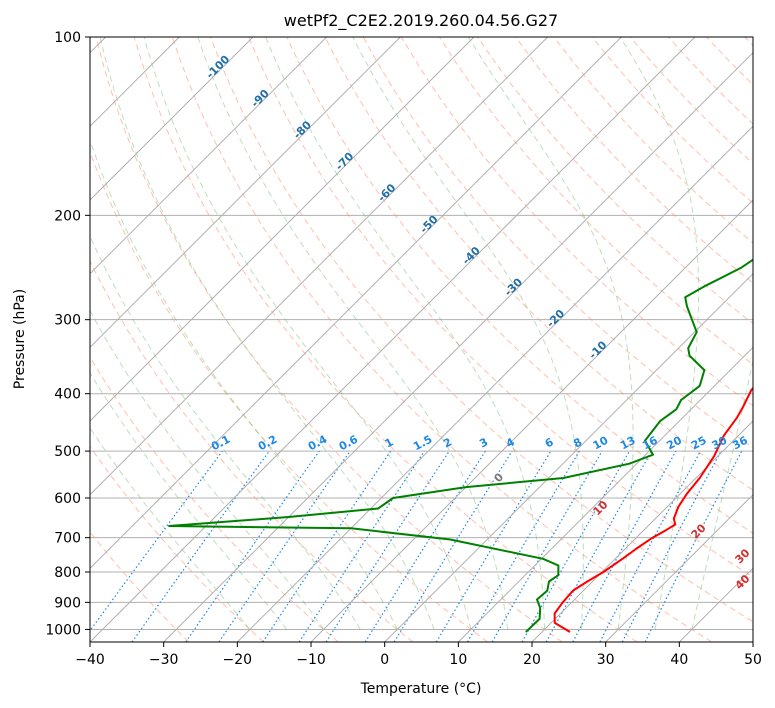  What do you see at coordinates (650, 443) in the screenshot?
I see `mixing-ratio-label: 16` at bounding box center [650, 443].